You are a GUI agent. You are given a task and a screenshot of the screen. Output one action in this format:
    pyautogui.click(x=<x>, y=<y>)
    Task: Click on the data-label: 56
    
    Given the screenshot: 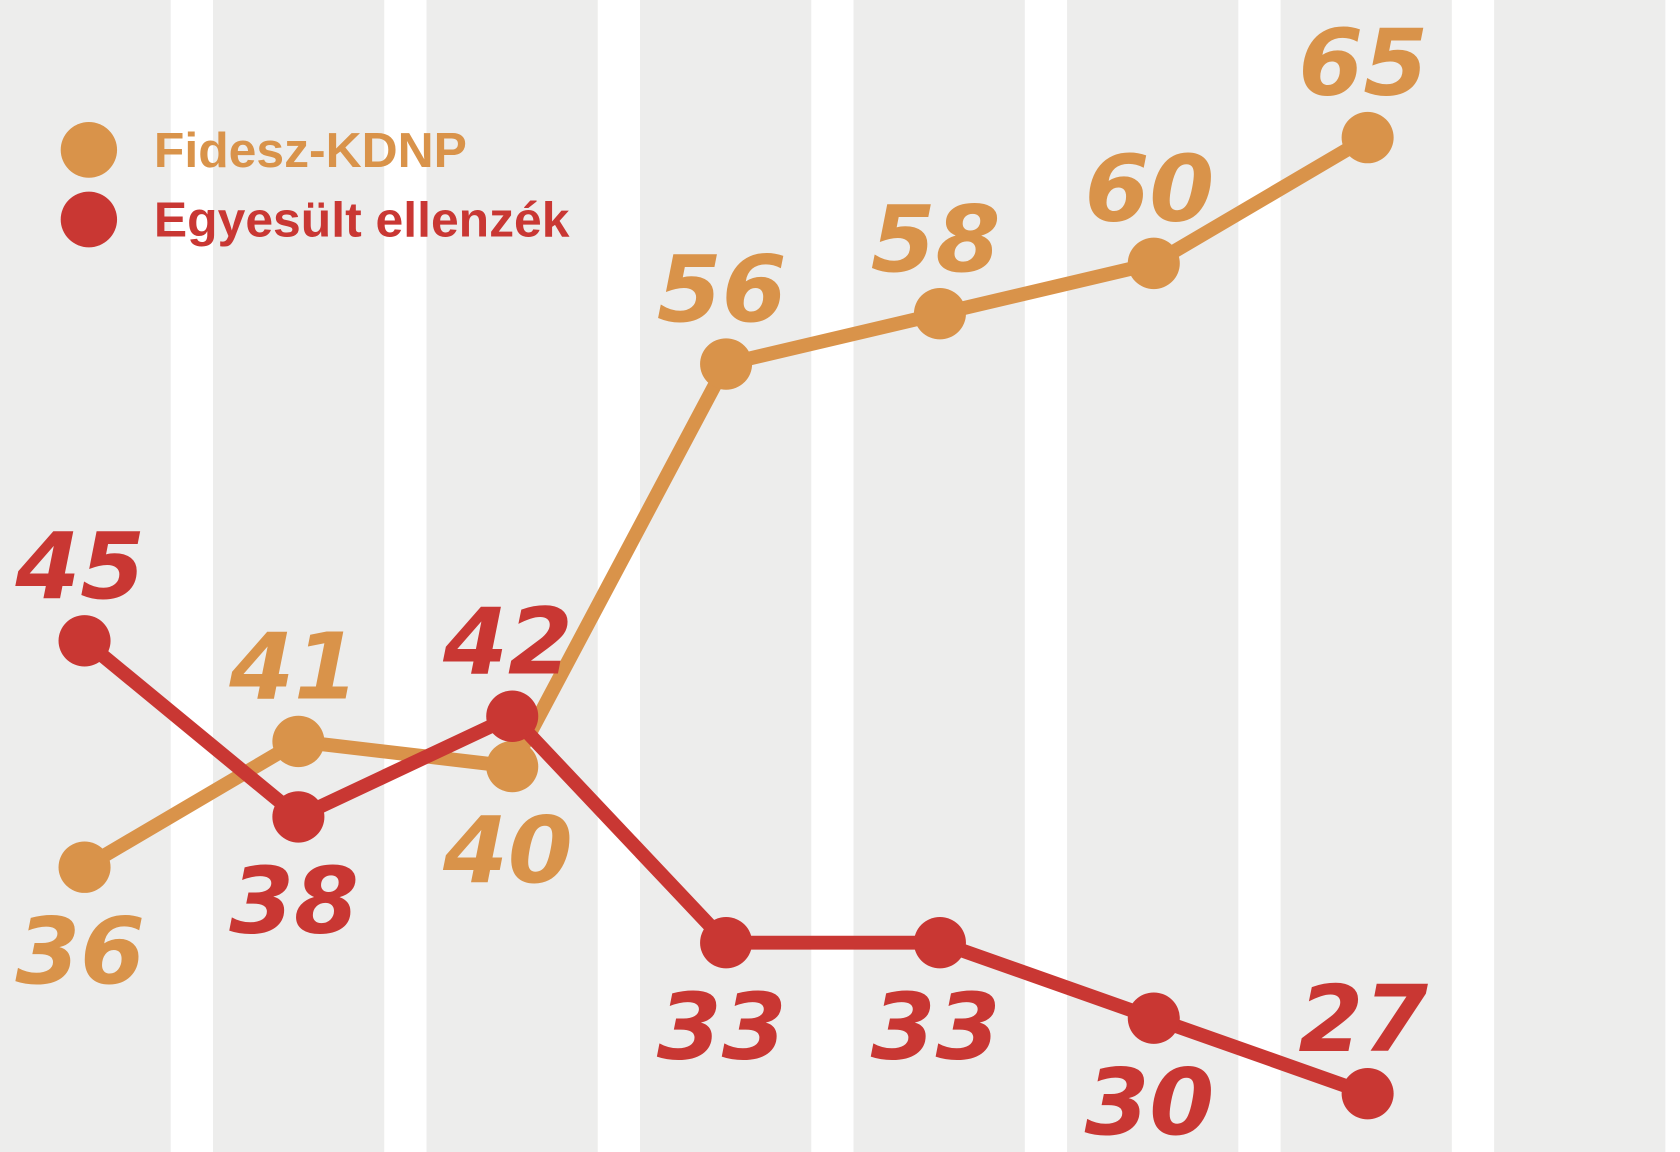 What is the action you would take?
    pyautogui.click(x=722, y=289)
    